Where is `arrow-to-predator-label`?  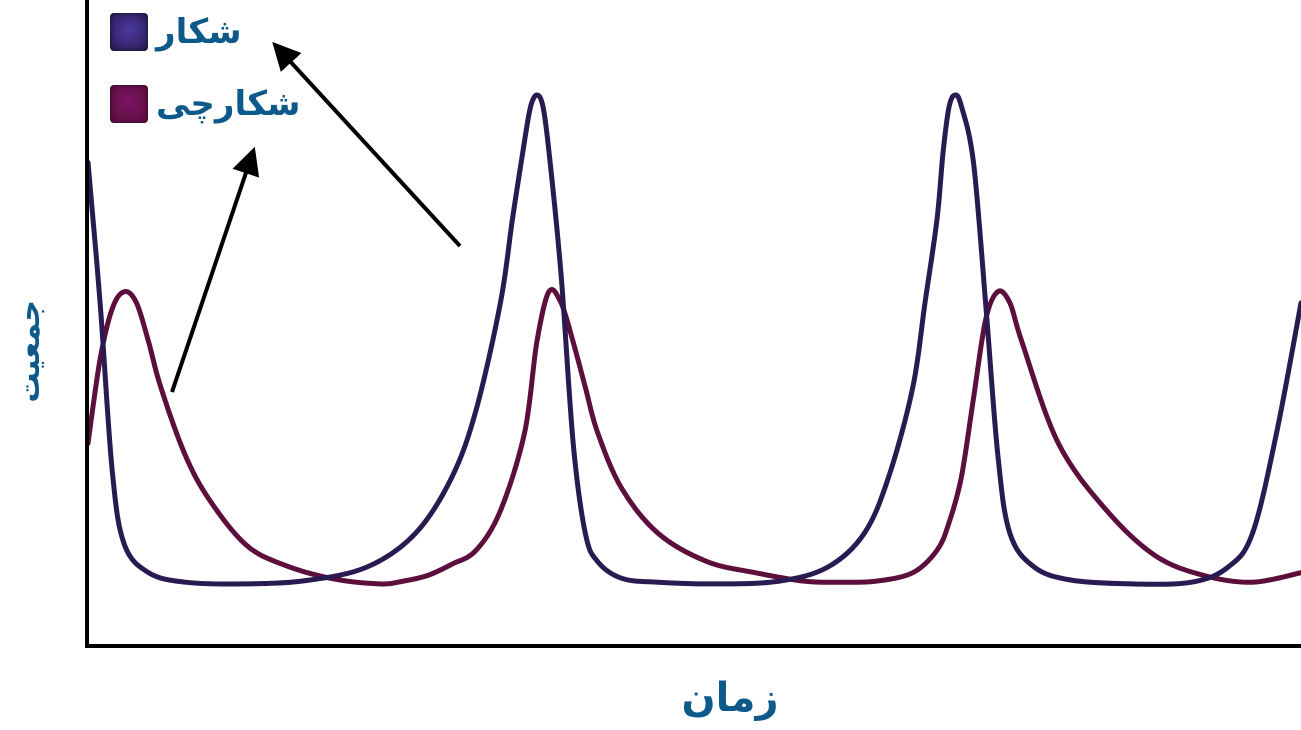
arrow-to-predator-label is located at coordinates (215, 269).